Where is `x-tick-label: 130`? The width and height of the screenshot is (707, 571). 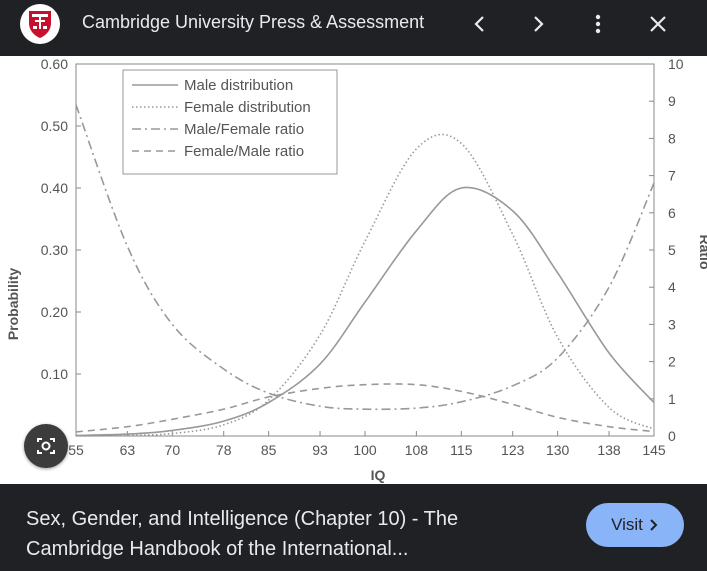 x-tick-label: 130 is located at coordinates (558, 450).